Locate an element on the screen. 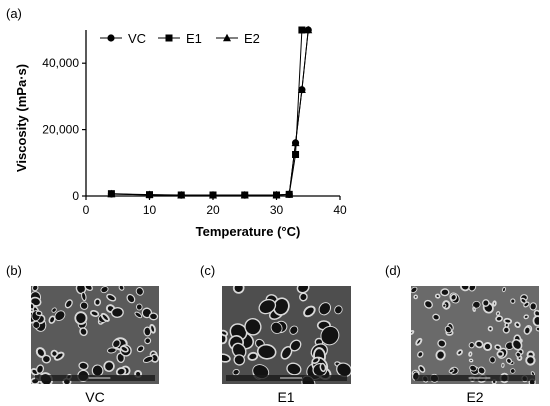 The height and width of the screenshot is (406, 550). x-tick-label: 30 is located at coordinates (277, 210).